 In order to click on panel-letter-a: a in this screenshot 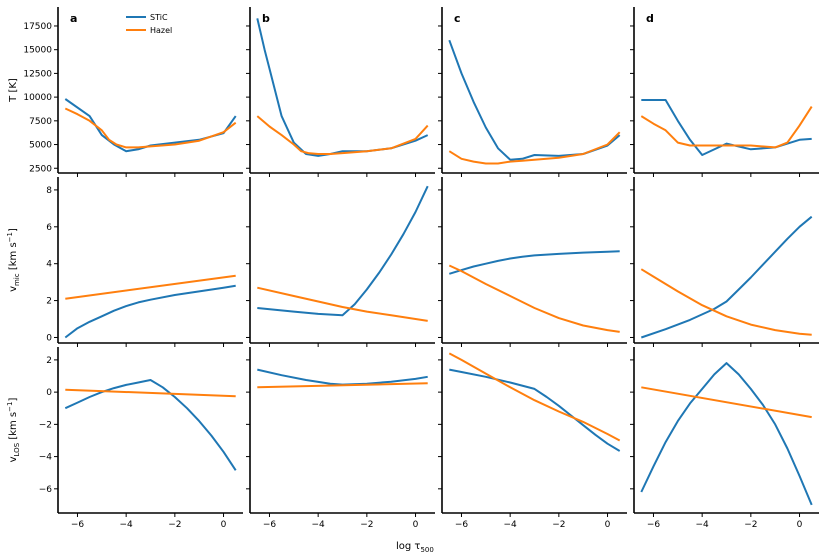, I will do `click(73, 18)`.